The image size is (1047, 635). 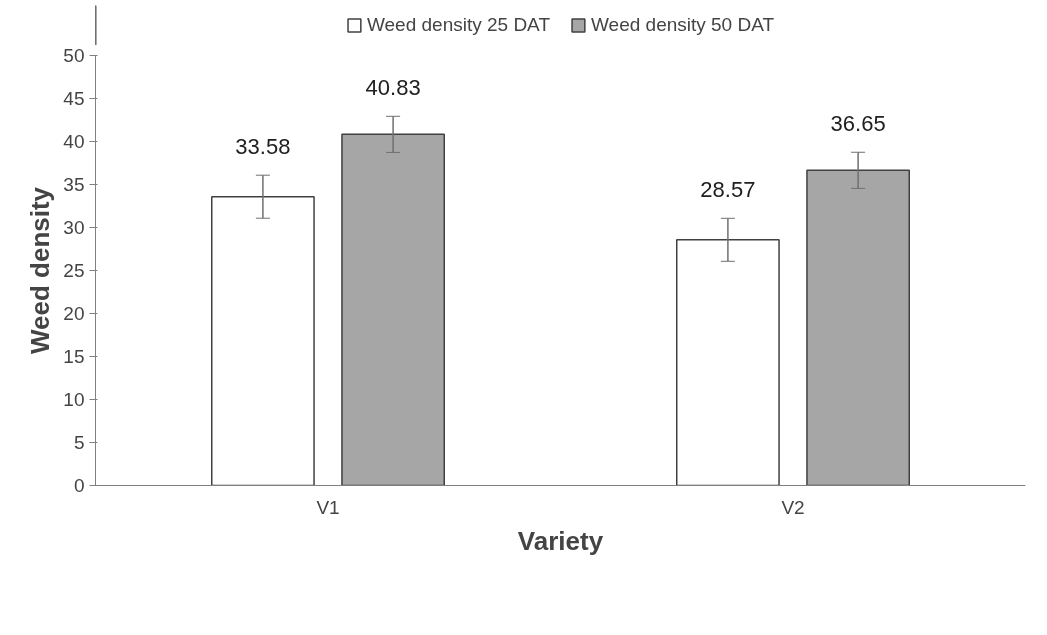 I want to click on y-tick-label: 5, so click(x=79, y=442).